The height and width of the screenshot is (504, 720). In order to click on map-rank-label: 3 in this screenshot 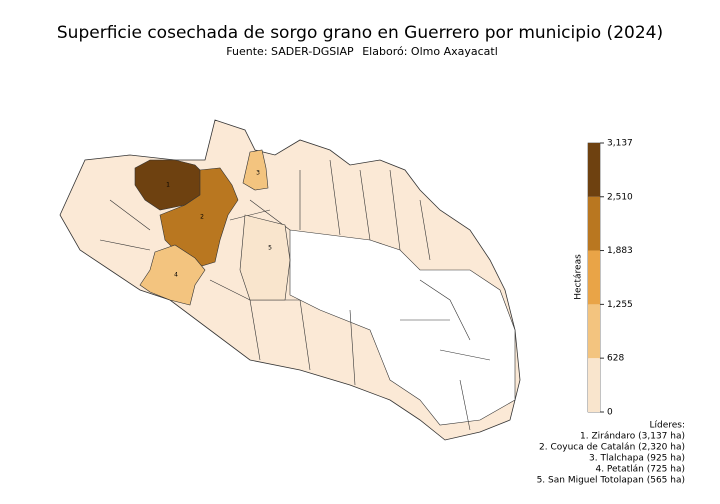, I will do `click(258, 173)`.